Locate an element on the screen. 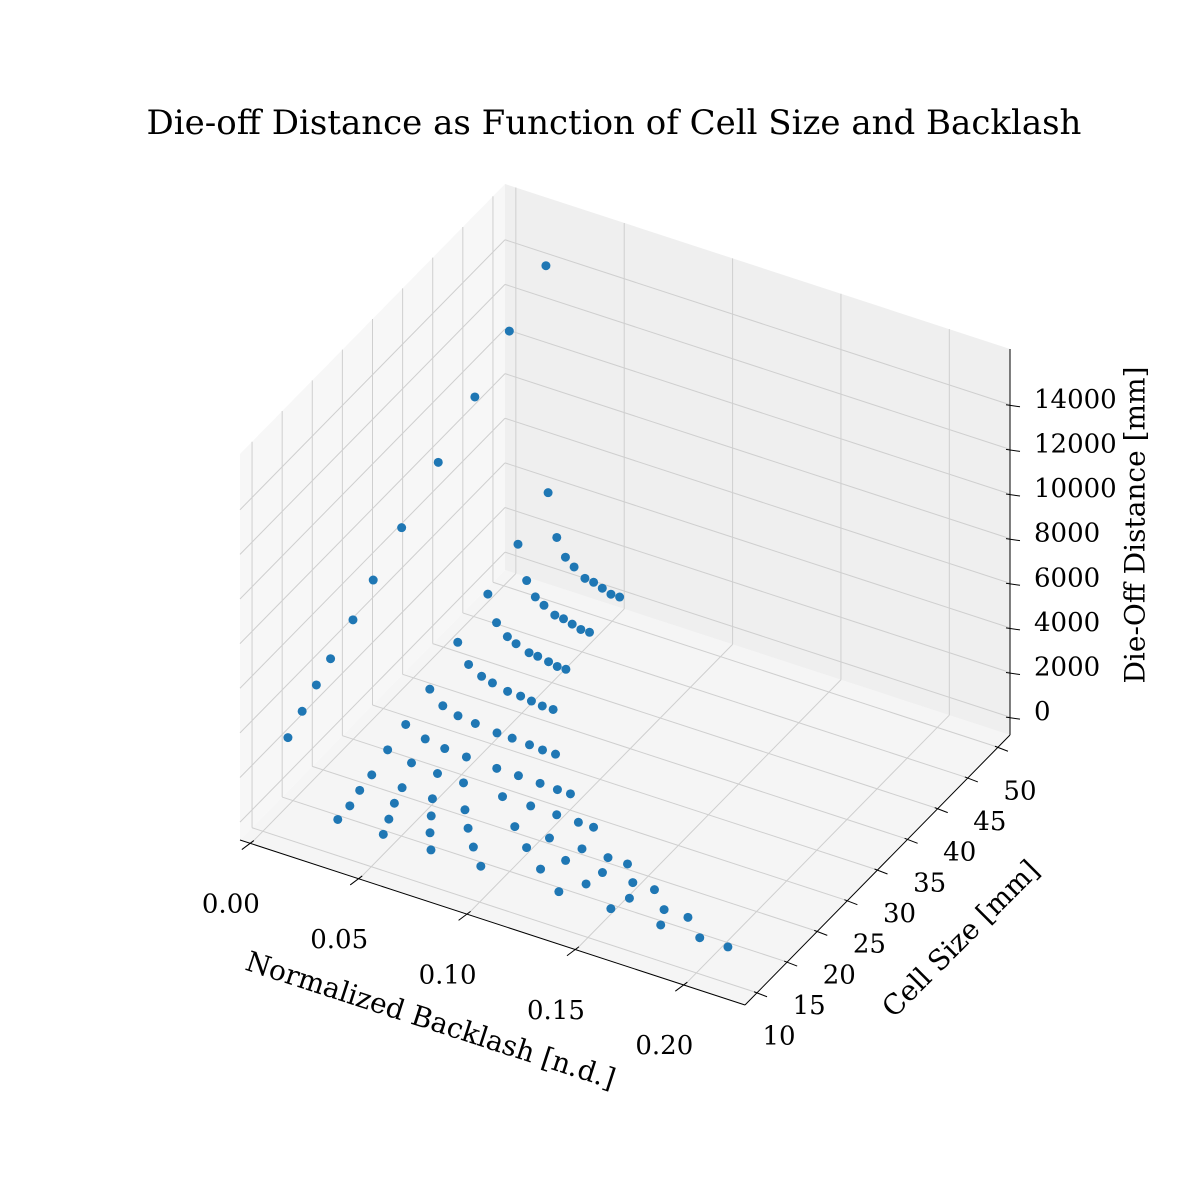 Image resolution: width=1200 pixels, height=1200 pixels. z-tick-label: 2000 is located at coordinates (1067, 668).